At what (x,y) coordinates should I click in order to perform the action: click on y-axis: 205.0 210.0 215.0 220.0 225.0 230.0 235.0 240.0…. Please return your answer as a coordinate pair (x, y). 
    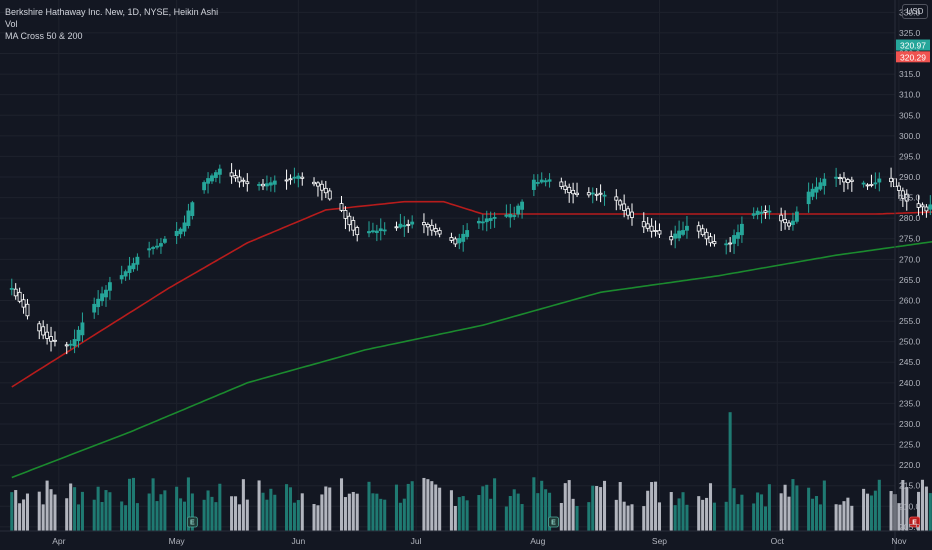
    Looking at the image, I should click on (910, 269).